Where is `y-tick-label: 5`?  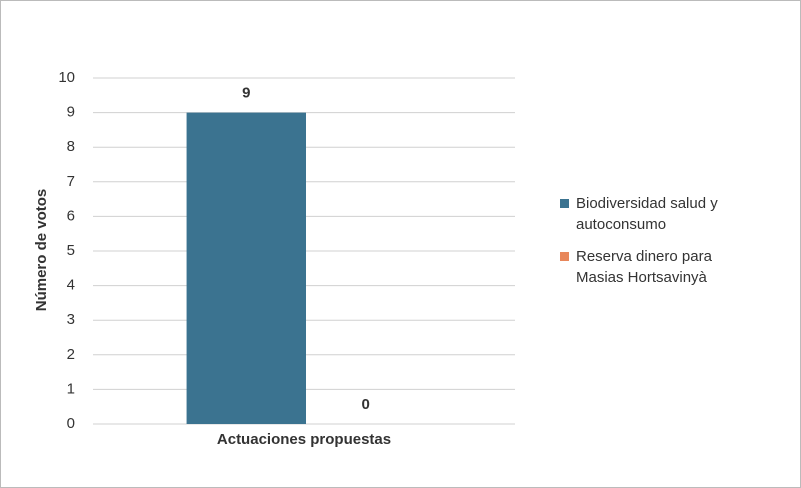
y-tick-label: 5 is located at coordinates (71, 250).